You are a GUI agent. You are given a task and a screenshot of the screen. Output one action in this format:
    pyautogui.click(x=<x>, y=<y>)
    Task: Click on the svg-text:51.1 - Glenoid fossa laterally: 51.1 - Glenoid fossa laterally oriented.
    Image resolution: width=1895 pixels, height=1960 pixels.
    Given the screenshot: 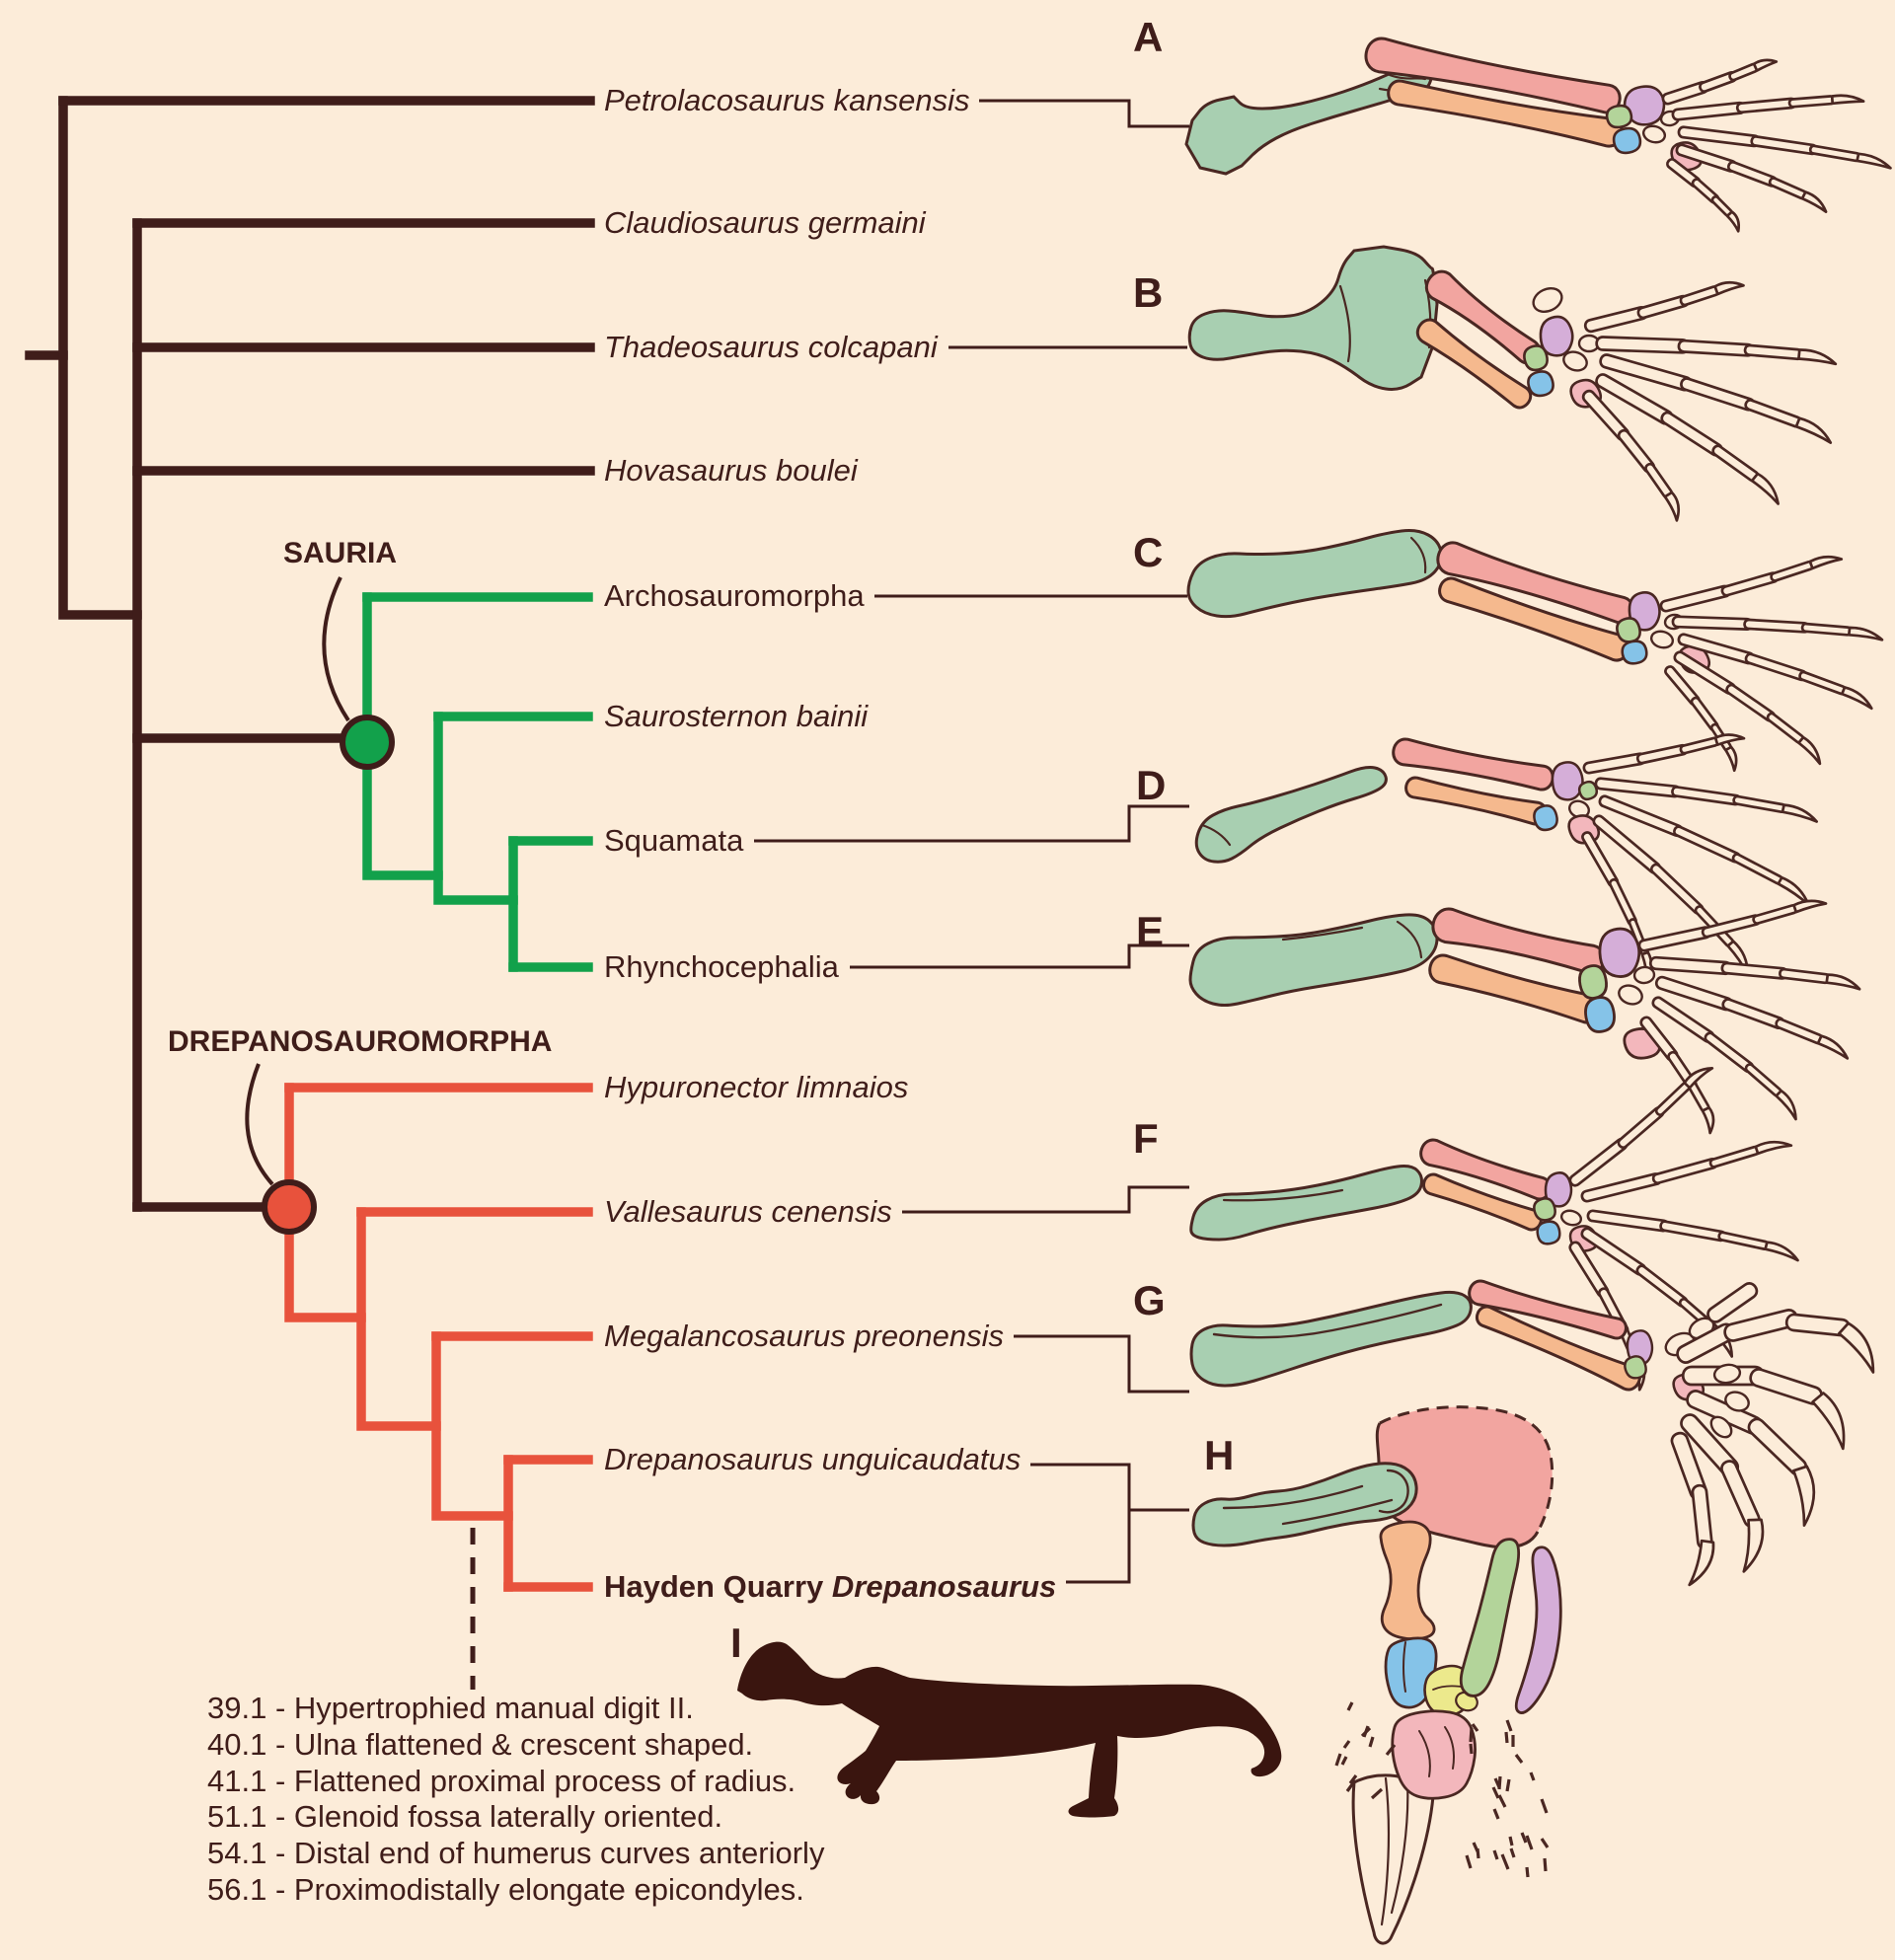 What is the action you would take?
    pyautogui.click(x=465, y=1817)
    